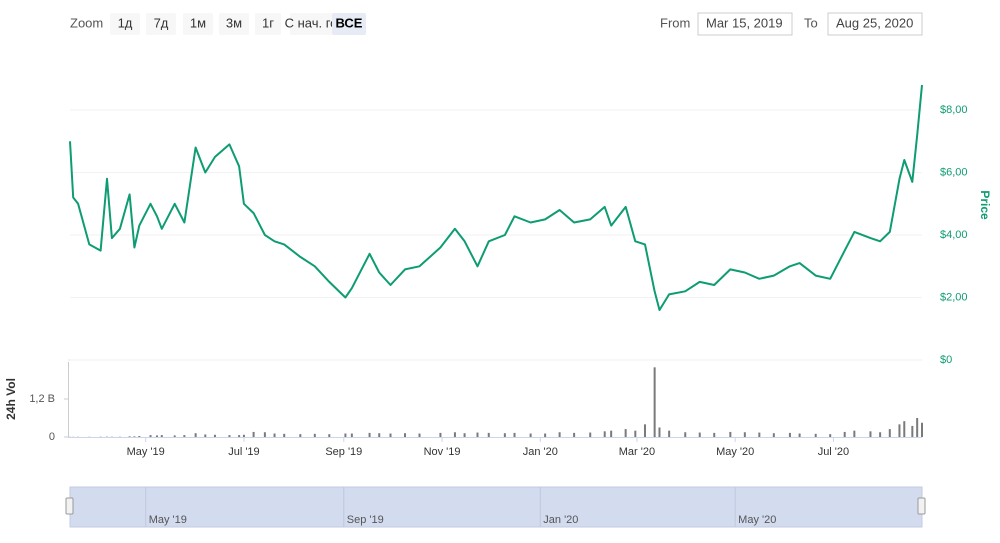 Image resolution: width=1000 pixels, height=543 pixels. I want to click on zoom-button-label: 1д, so click(125, 22).